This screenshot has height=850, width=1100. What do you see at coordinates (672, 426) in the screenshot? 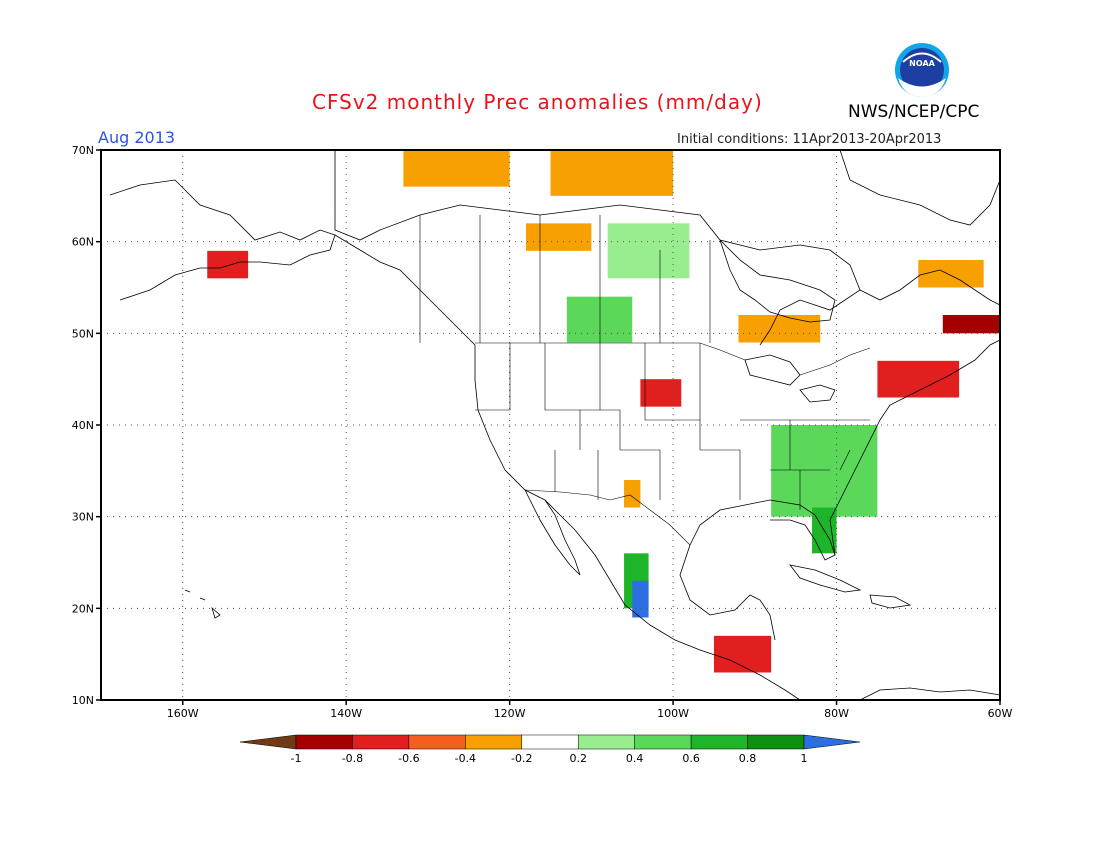
I see `us-state-lines` at bounding box center [672, 426].